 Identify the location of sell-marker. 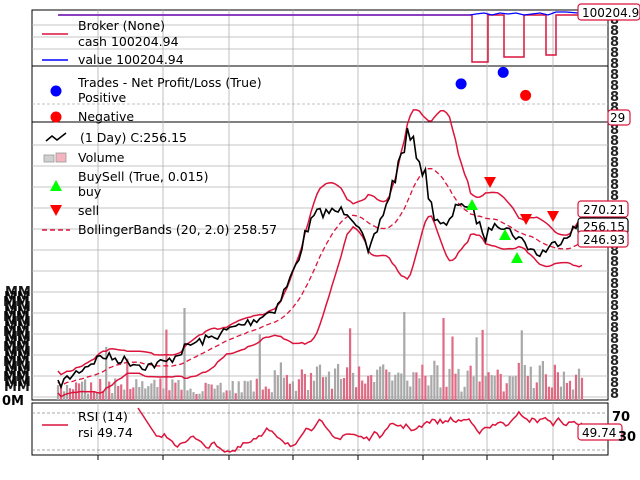
(490, 182).